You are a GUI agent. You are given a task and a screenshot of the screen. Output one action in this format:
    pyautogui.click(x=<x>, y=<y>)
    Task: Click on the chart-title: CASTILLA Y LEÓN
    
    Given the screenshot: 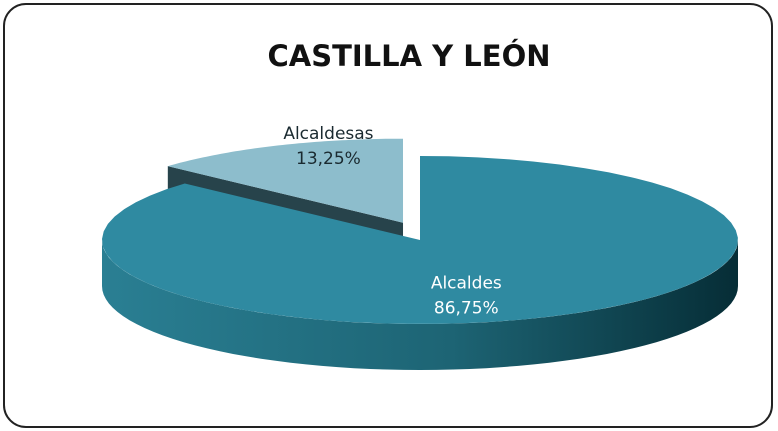 What is the action you would take?
    pyautogui.click(x=409, y=56)
    